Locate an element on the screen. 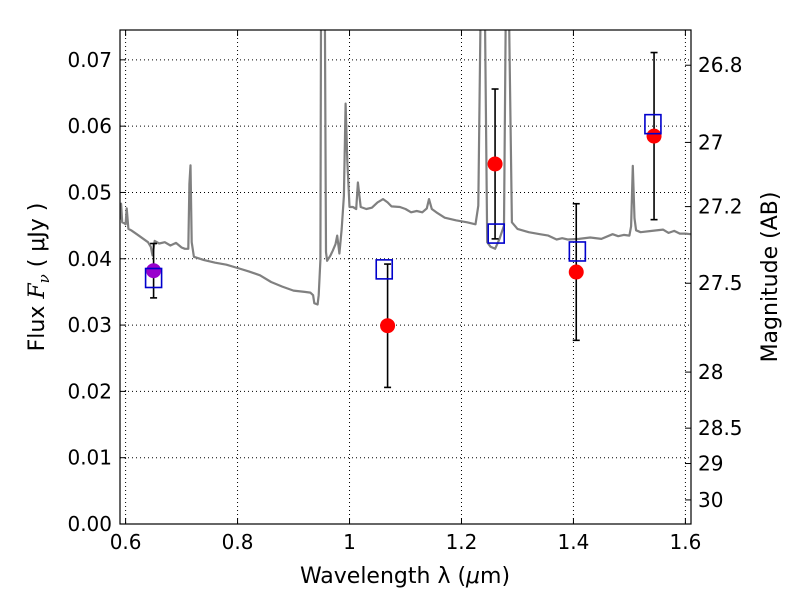 This screenshot has width=800, height=600. x-axis-label-suffix: m) is located at coordinates (495, 576).